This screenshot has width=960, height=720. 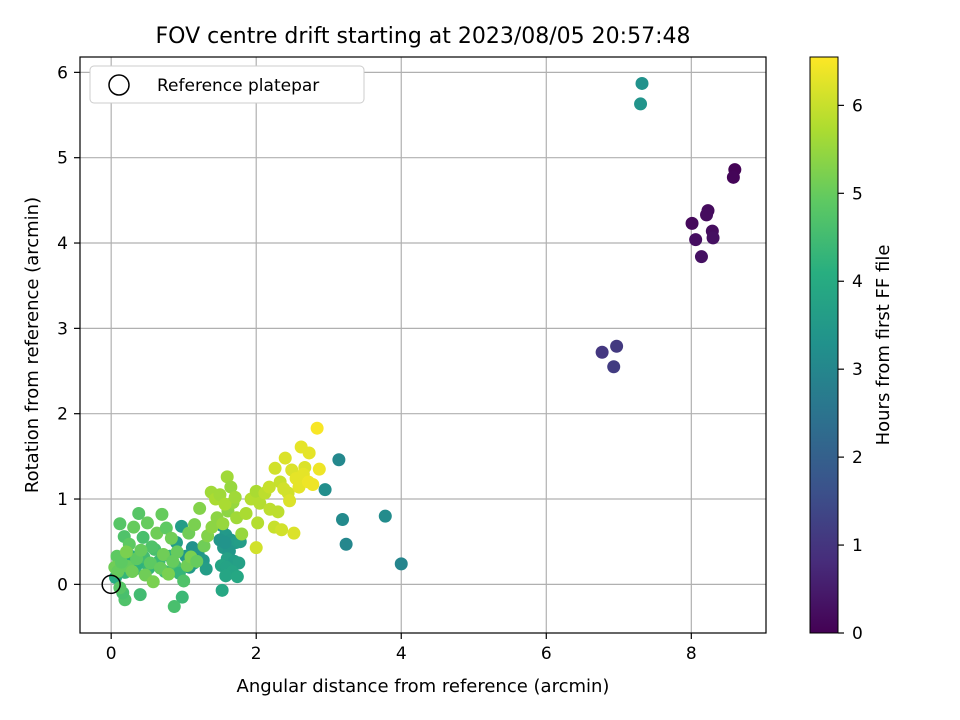 I want to click on colorbar, so click(x=824, y=345).